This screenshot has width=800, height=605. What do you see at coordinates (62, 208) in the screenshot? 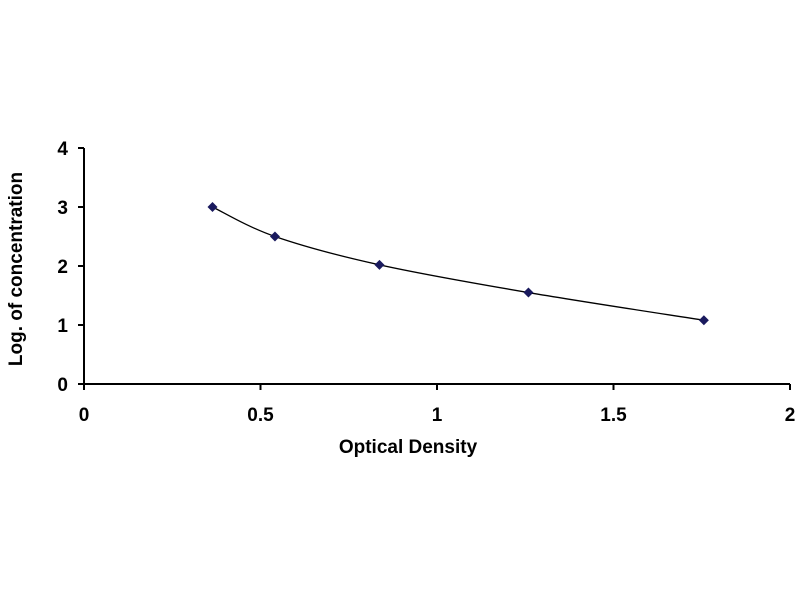
I see `y-tick-label: 3` at bounding box center [62, 208].